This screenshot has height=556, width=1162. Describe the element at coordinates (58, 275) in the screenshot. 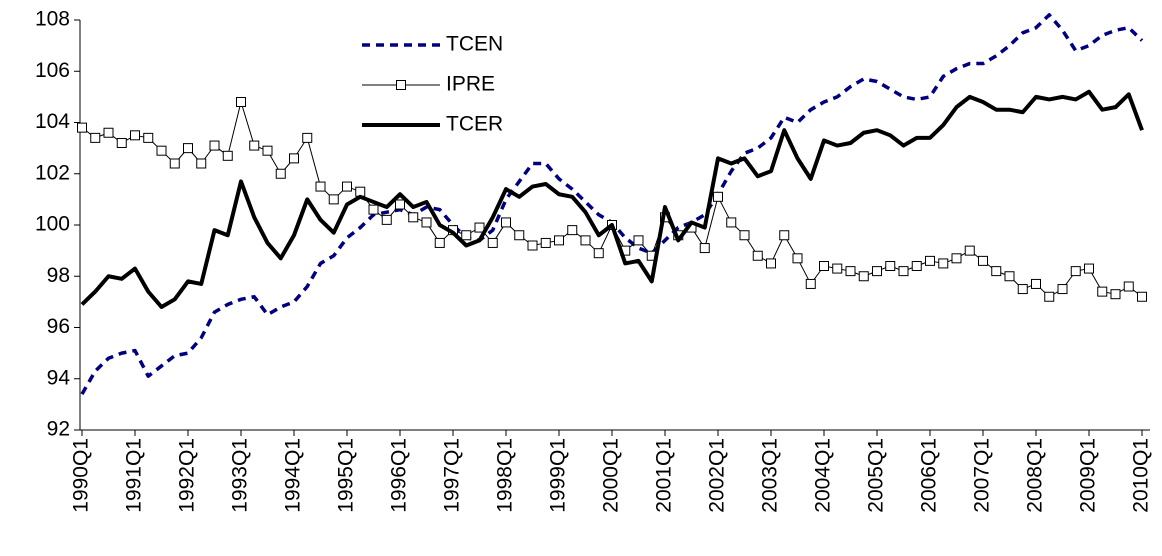

I see `y-tick-label: 98` at that location.